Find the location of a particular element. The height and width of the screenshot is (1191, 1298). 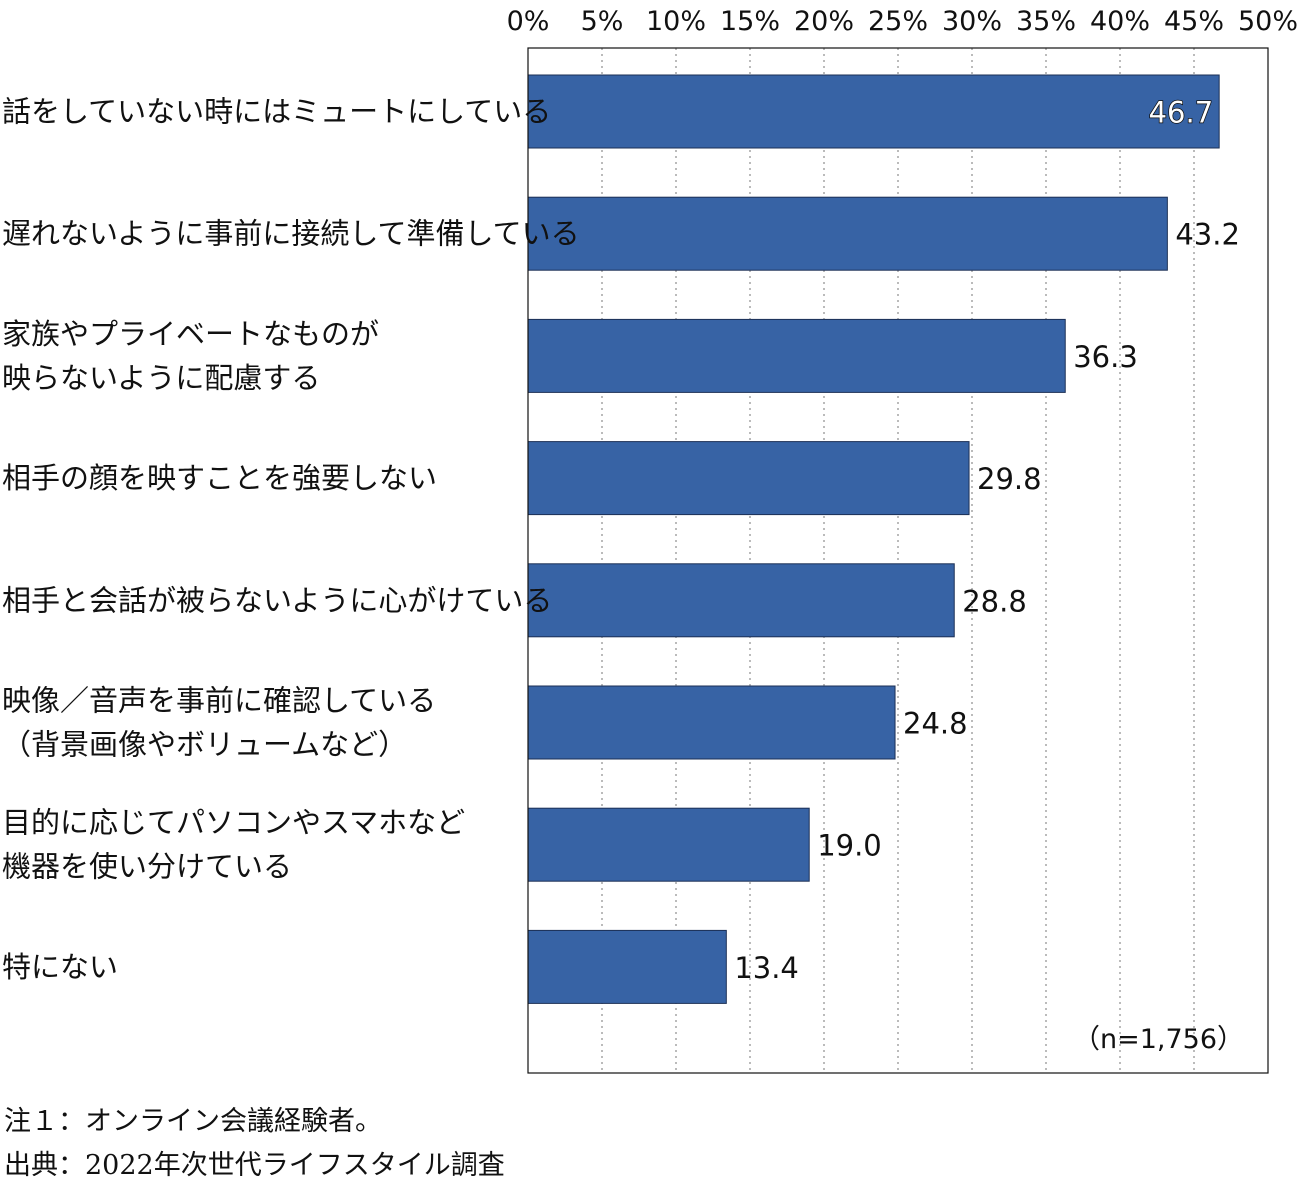

data-label: 36.3 is located at coordinates (1105, 357).